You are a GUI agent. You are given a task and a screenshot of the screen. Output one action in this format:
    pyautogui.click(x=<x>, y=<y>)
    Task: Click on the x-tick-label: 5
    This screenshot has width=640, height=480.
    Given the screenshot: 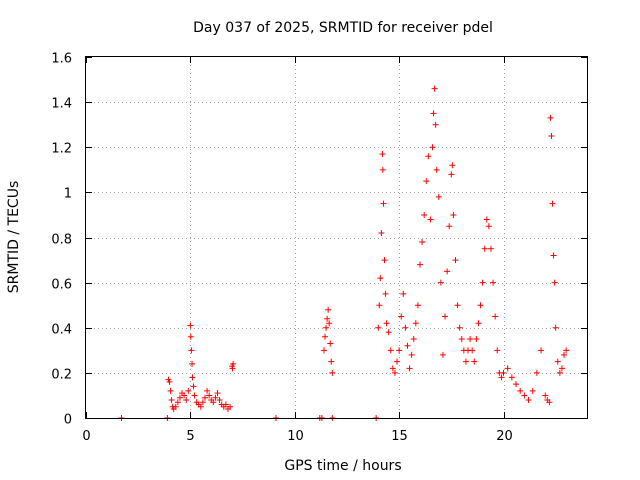 What is the action you would take?
    pyautogui.click(x=190, y=436)
    